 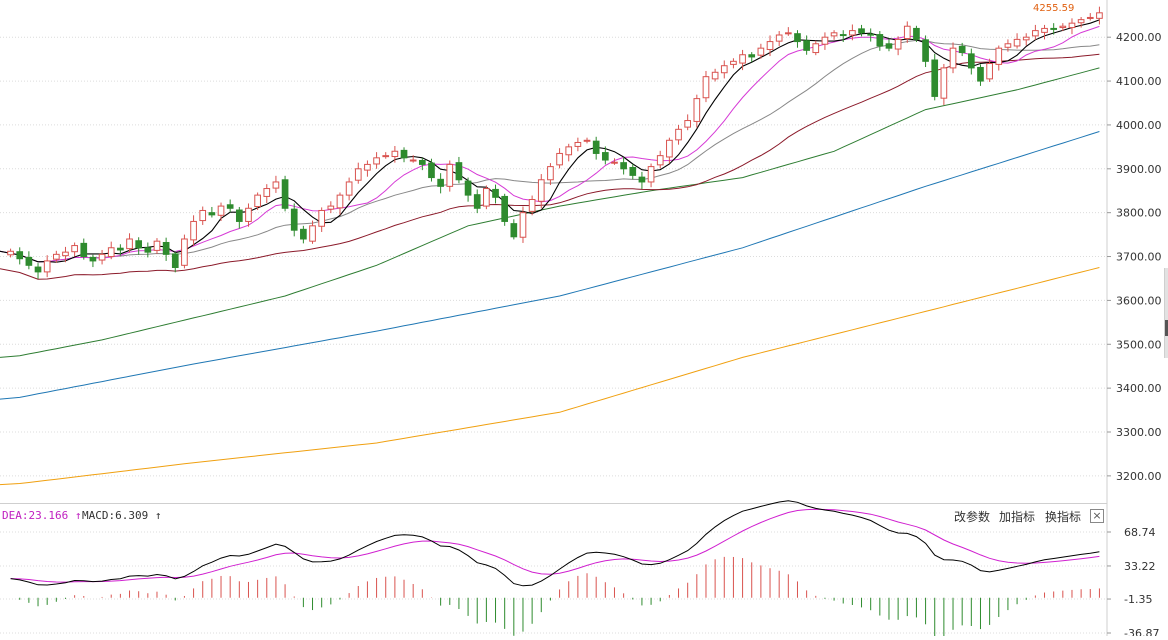 What do you see at coordinates (1063, 517) in the screenshot?
I see `switch-indicator-button: 换指标` at bounding box center [1063, 517].